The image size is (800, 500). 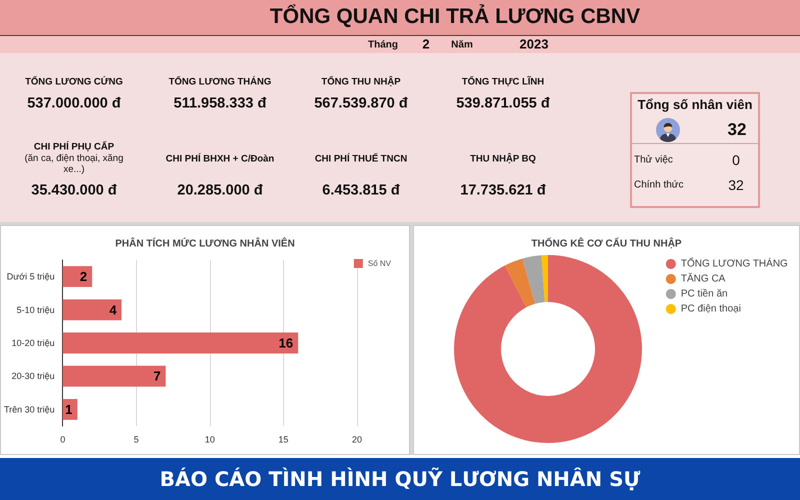 I want to click on x-tick-label: 0, so click(x=63, y=439).